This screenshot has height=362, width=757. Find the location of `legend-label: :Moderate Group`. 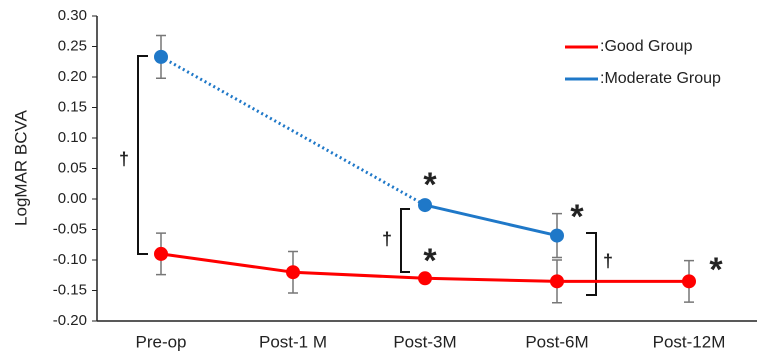

legend-label: :Moderate Group is located at coordinates (660, 78).